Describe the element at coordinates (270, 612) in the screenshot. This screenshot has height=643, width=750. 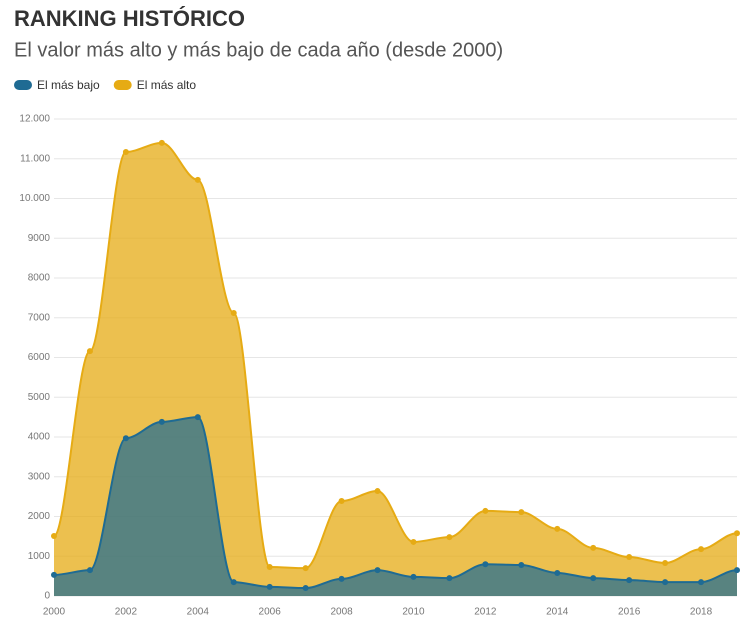
I see `x-tick-label: 2006` at that location.